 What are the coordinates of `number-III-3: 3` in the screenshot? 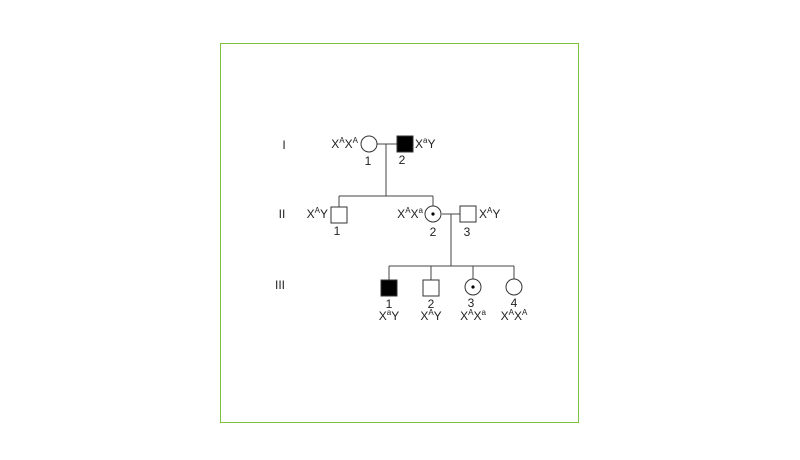 It's located at (471, 303).